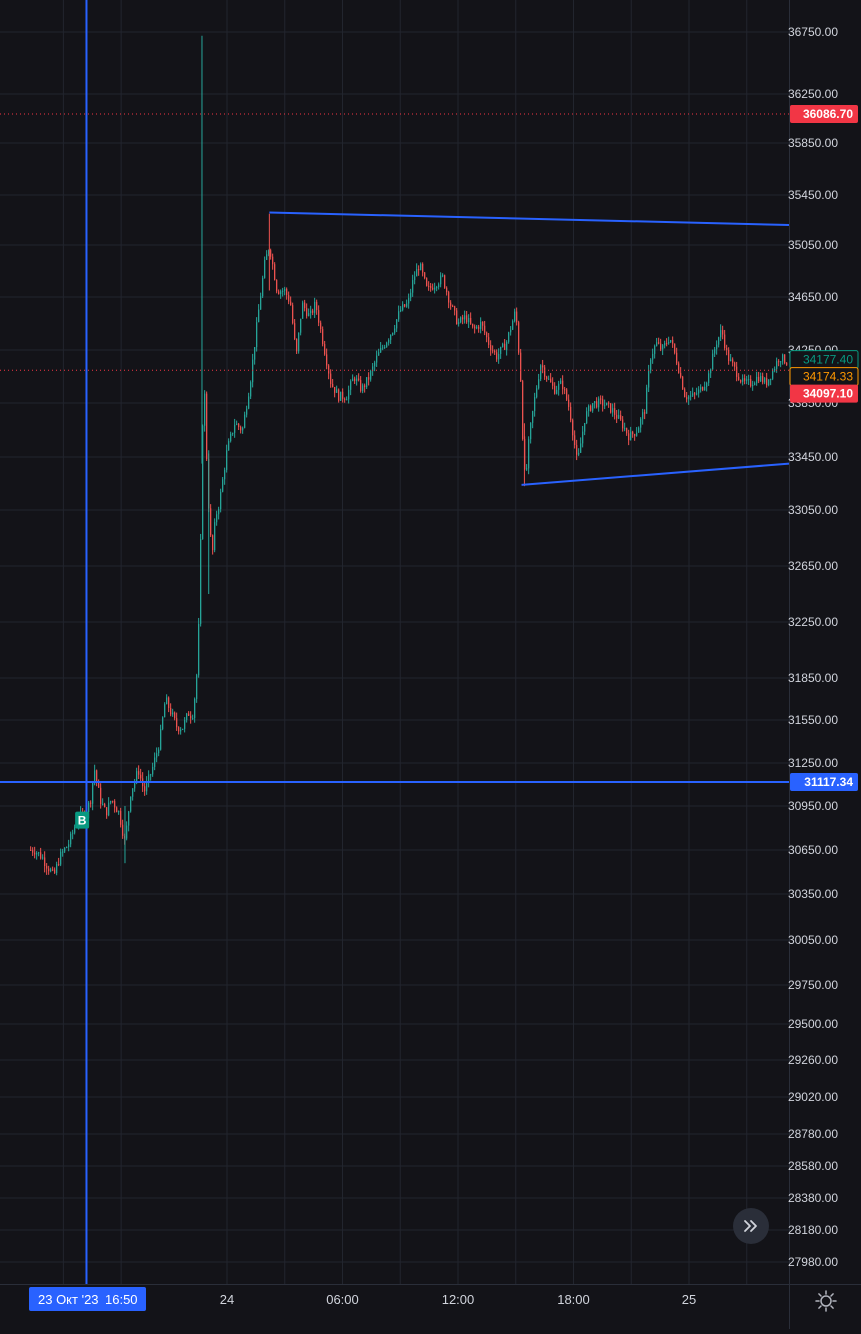 Image resolution: width=861 pixels, height=1334 pixels. Describe the element at coordinates (813, 566) in the screenshot. I see `price-tick-label: 32650.00` at that location.